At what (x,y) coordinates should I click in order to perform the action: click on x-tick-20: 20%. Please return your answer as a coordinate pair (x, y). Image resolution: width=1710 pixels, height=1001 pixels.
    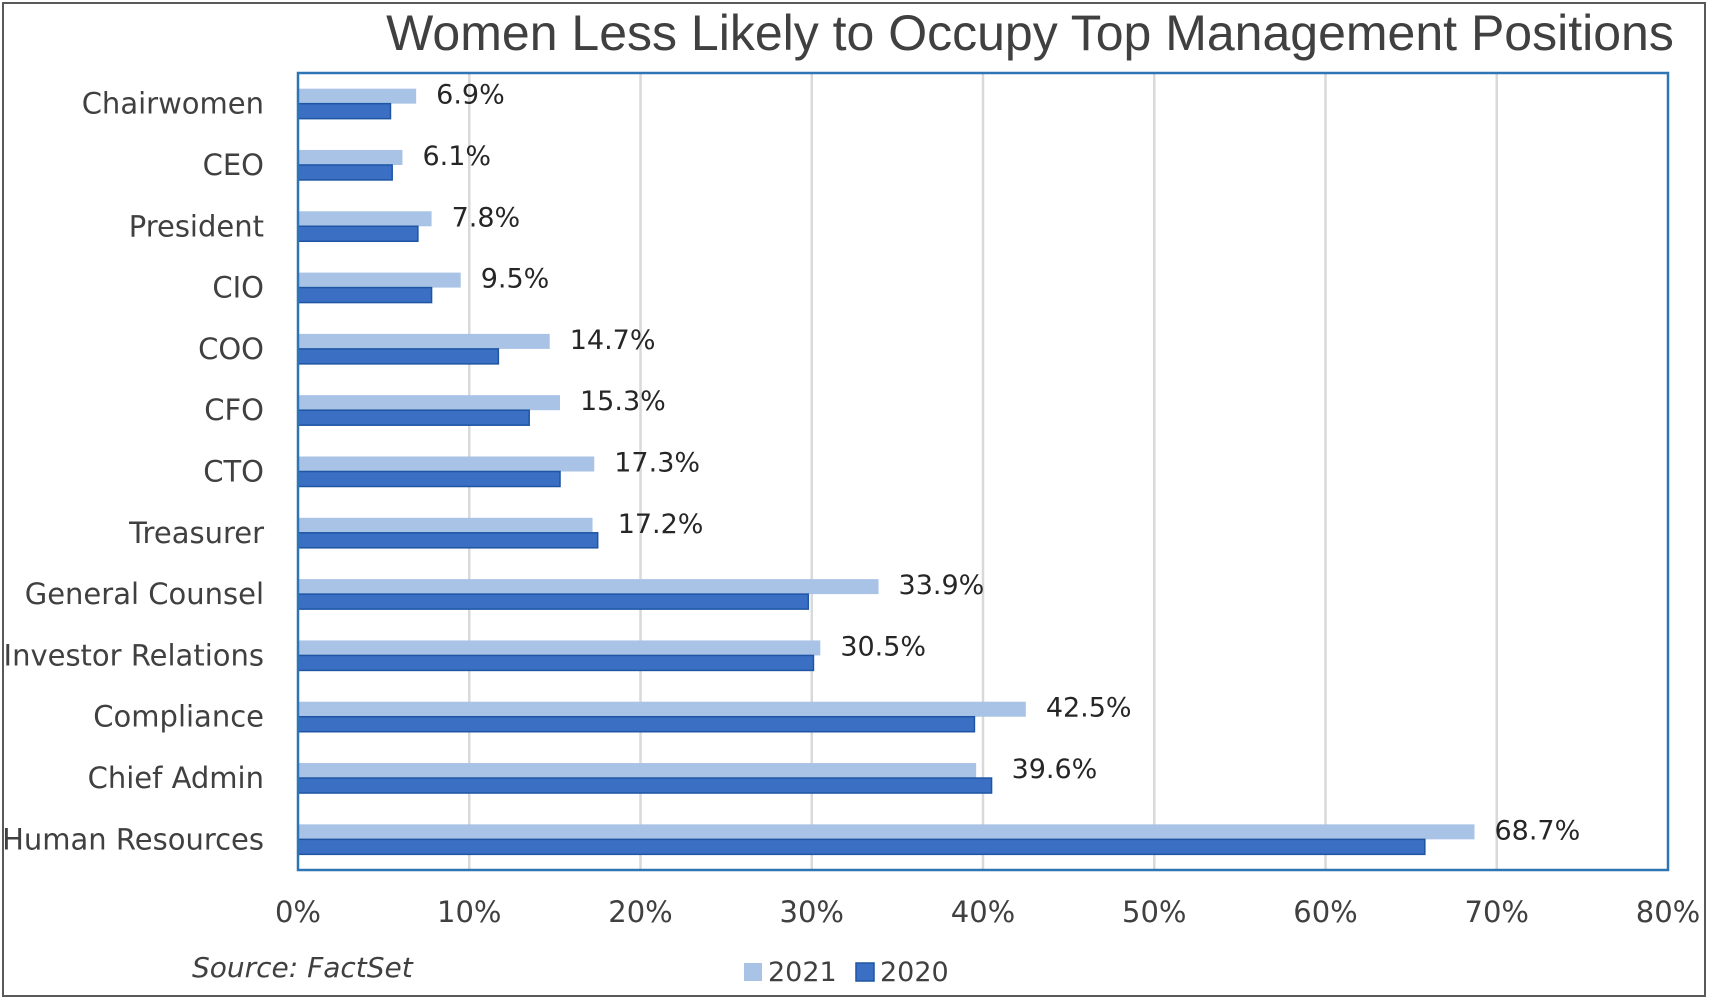
    Looking at the image, I should click on (640, 912).